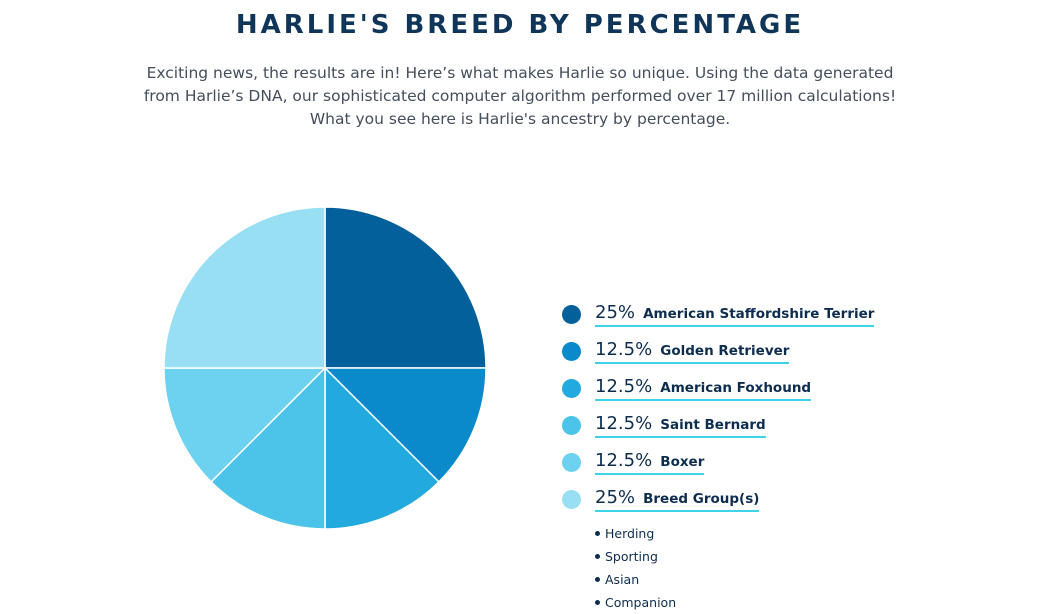 The width and height of the screenshot is (1040, 614). I want to click on legend-text: 12.5% Boxer, so click(650, 462).